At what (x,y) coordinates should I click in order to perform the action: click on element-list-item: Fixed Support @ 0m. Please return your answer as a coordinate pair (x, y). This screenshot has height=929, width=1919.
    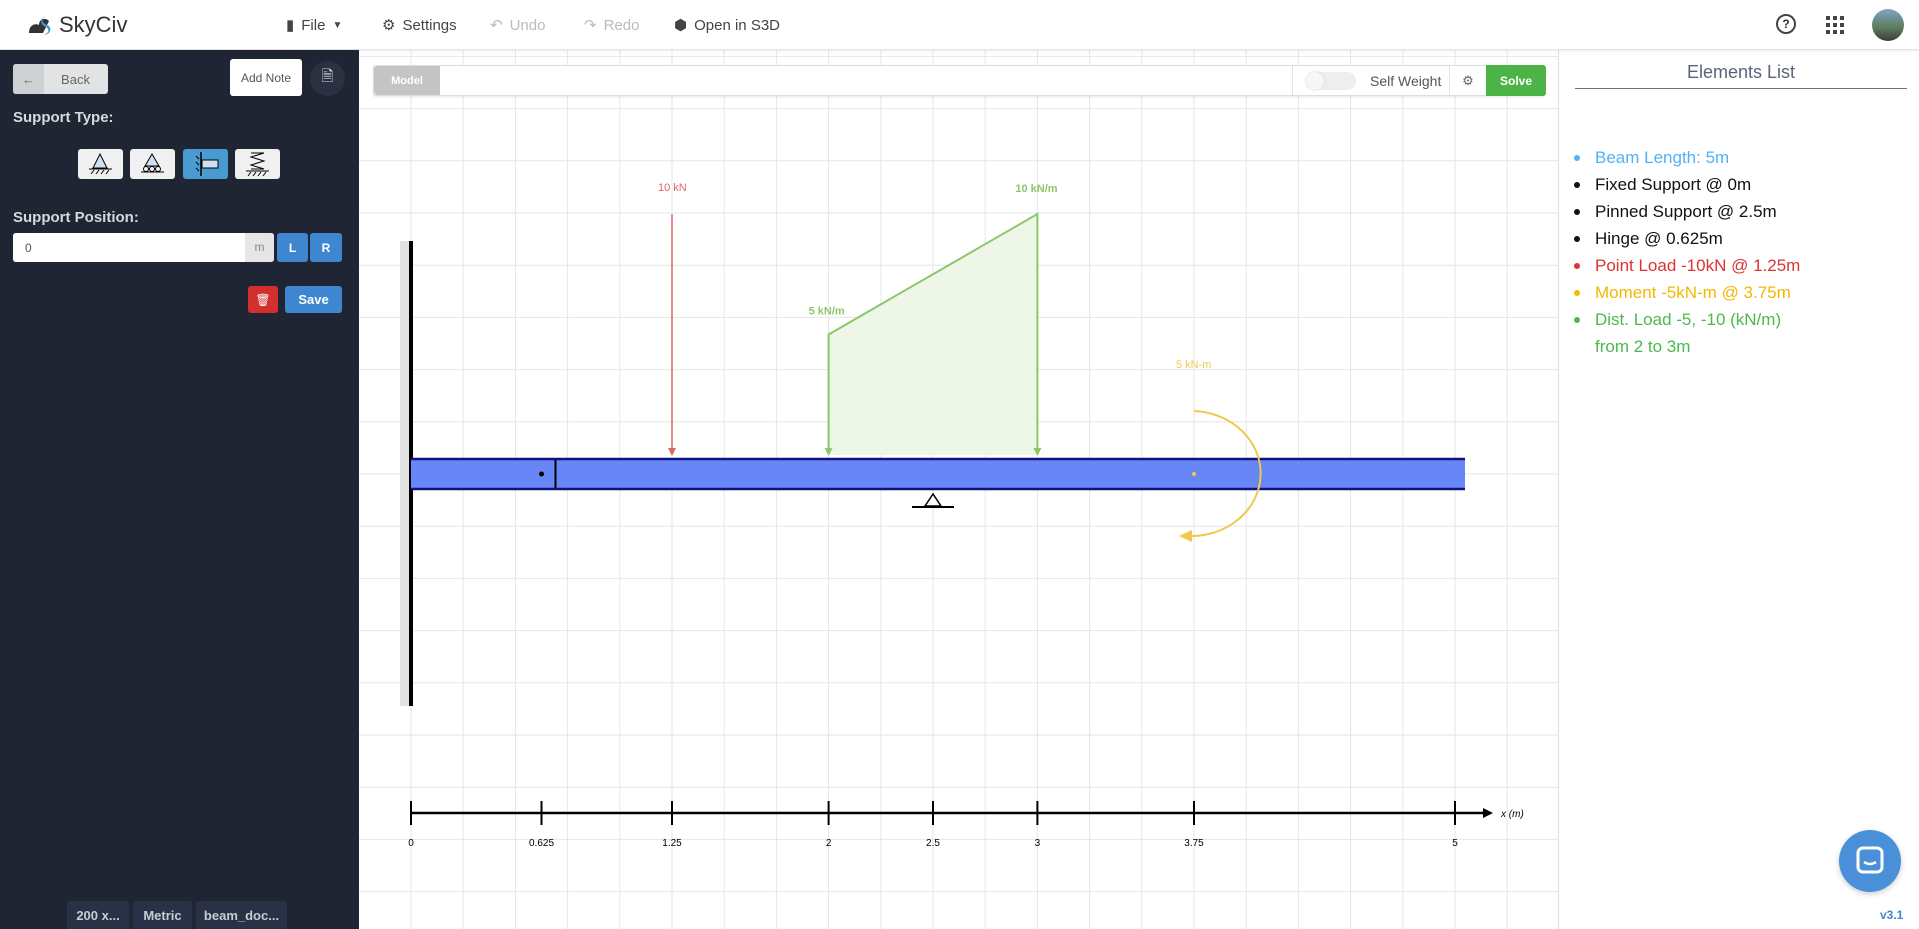
    Looking at the image, I should click on (1662, 185).